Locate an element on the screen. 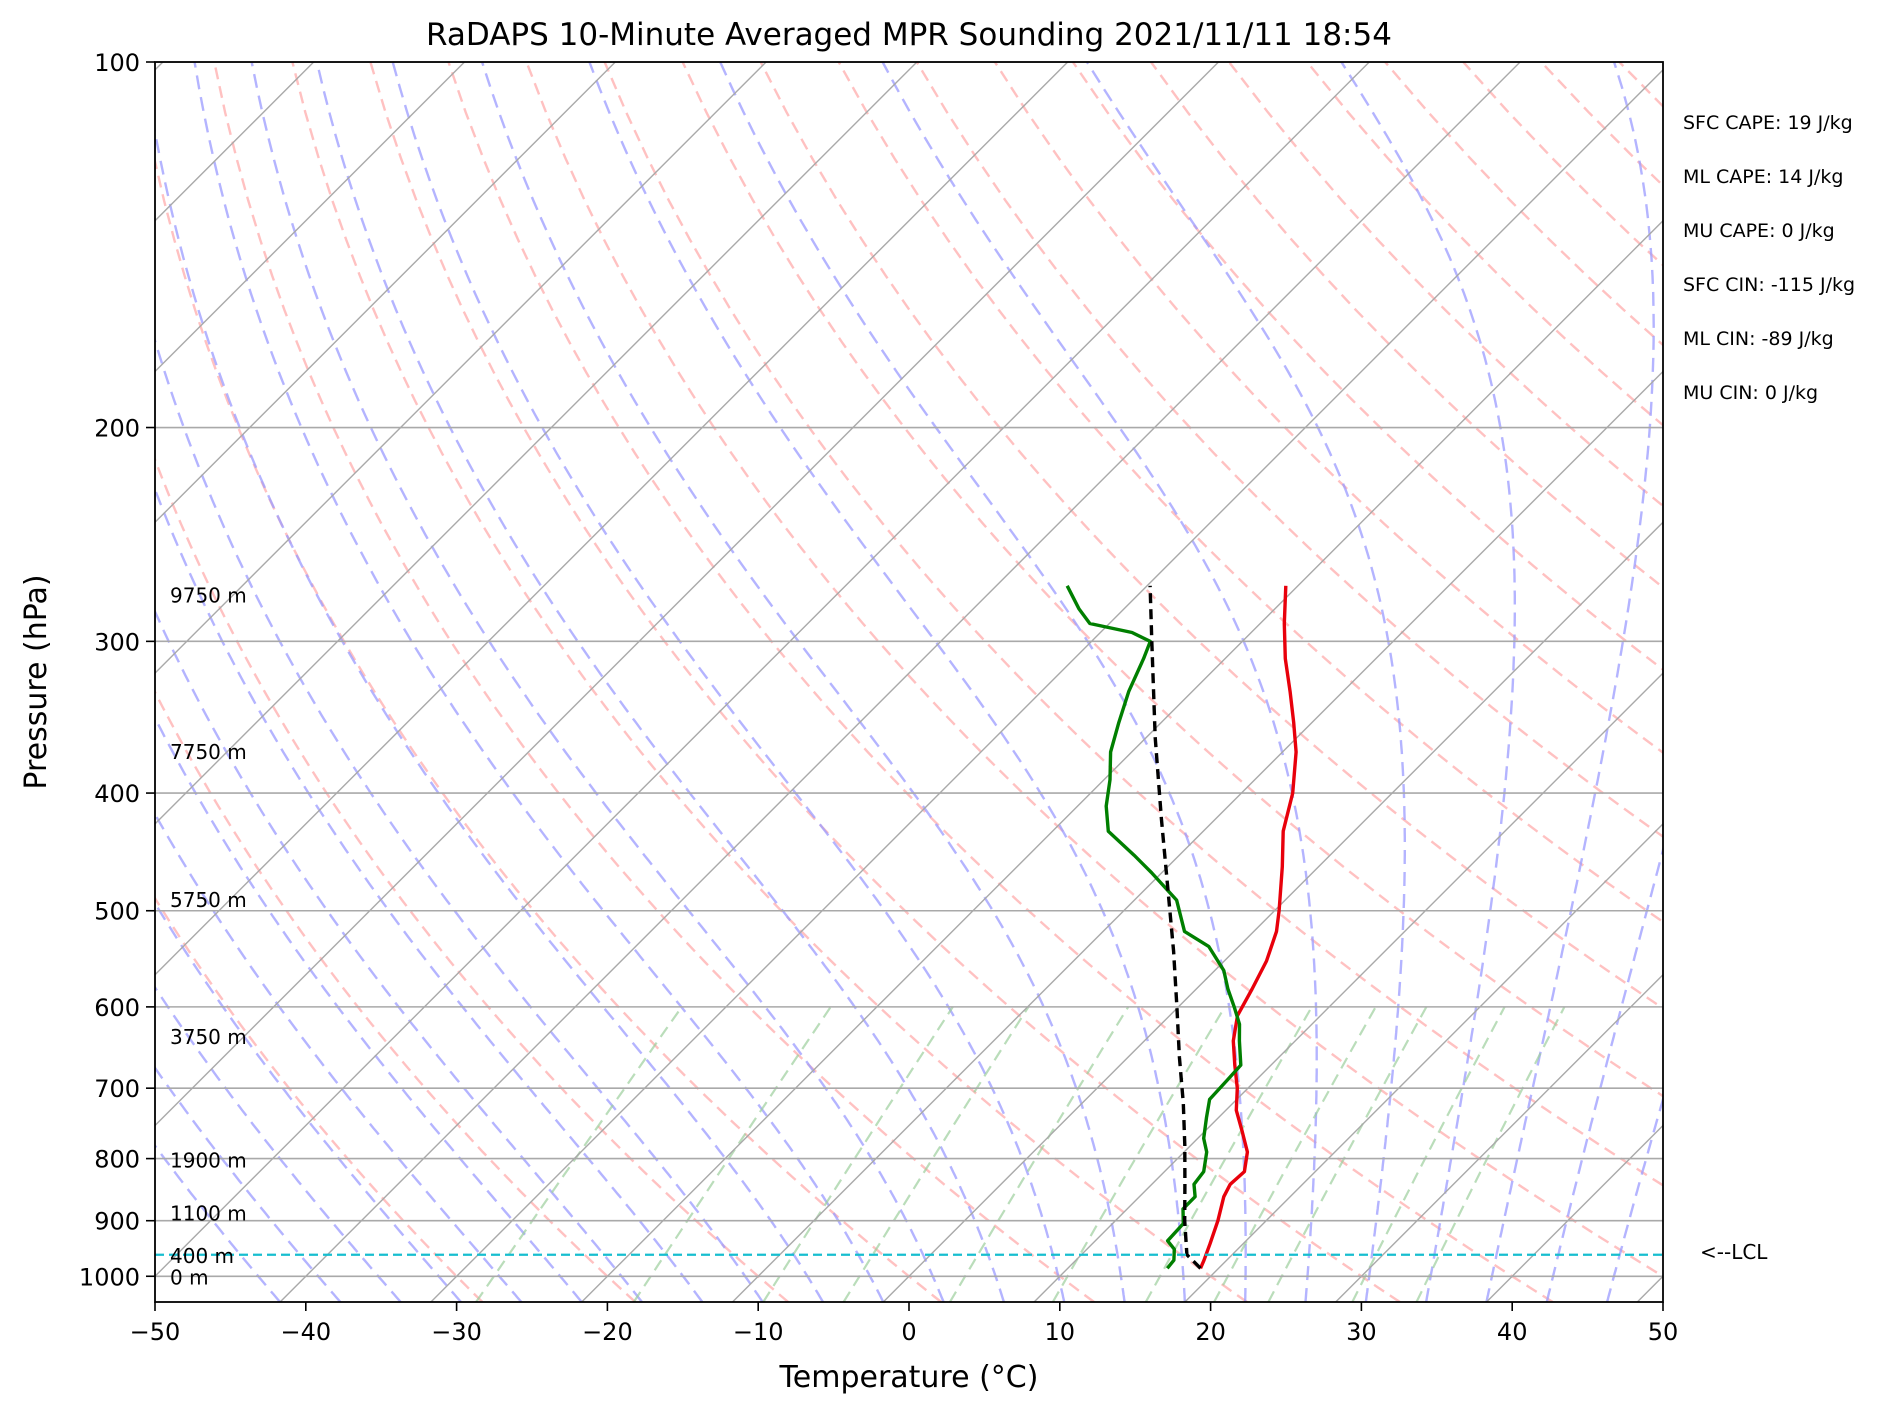 The image size is (1899, 1406). y-tick-label: 400 is located at coordinates (117, 794).